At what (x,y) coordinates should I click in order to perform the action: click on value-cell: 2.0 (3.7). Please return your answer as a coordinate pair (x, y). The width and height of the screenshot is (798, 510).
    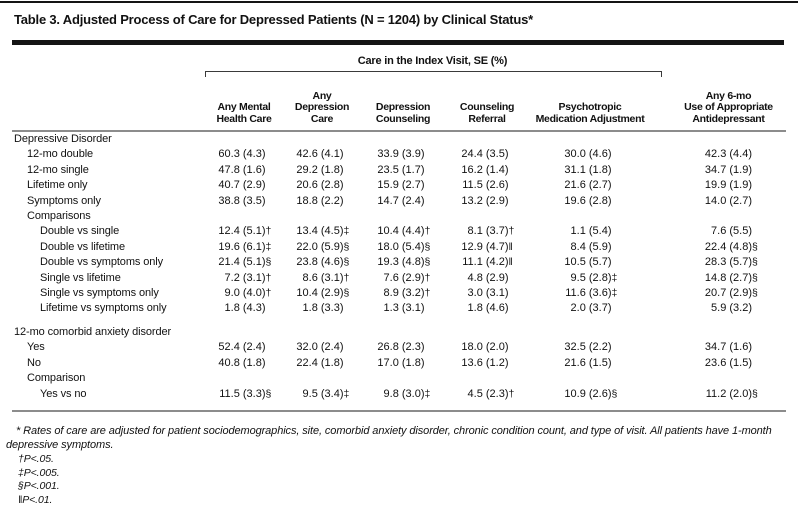
    Looking at the image, I should click on (591, 308).